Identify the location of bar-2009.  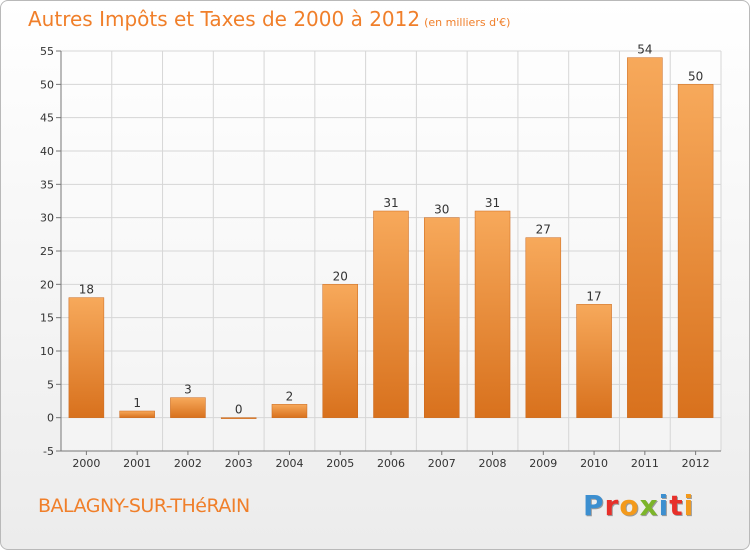
(543, 327).